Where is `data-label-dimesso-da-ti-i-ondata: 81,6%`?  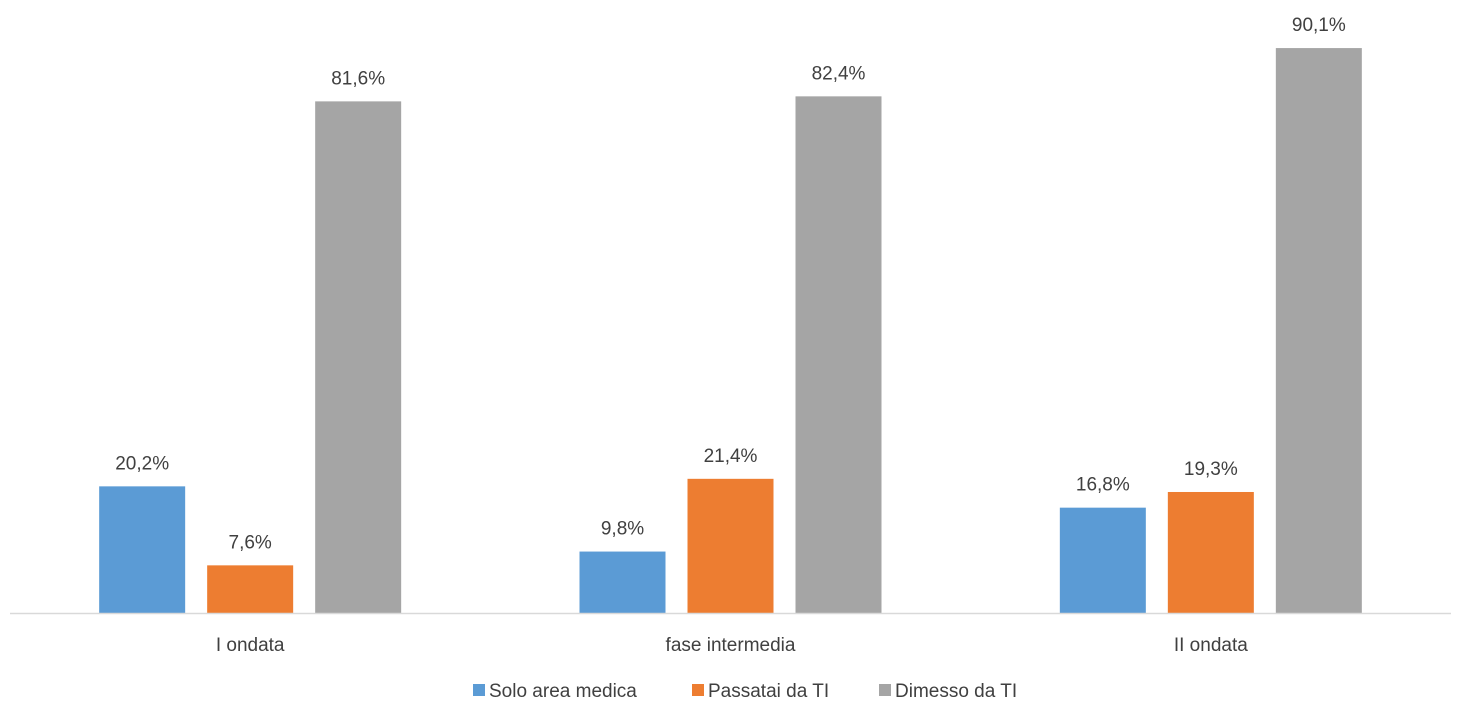
data-label-dimesso-da-ti-i-ondata: 81,6% is located at coordinates (358, 78).